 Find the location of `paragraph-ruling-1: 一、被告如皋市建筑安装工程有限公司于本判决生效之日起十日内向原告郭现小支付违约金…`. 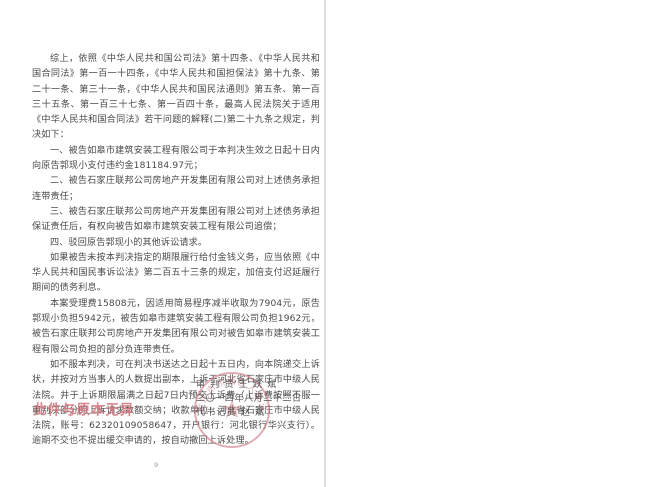

paragraph-ruling-1: 一、被告如皋市建筑安装工程有限公司于本判决生效之日起十日内向原告郭现小支付违约金… is located at coordinates (176, 158).